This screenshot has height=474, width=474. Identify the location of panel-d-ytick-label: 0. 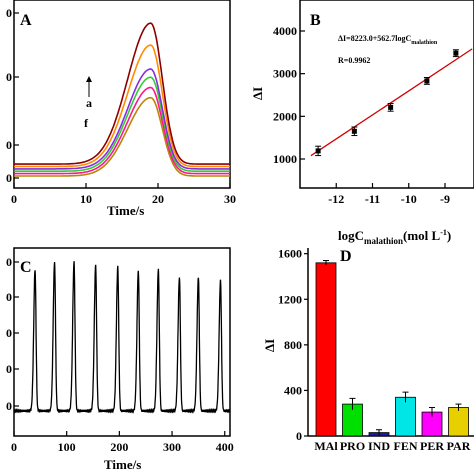
(299, 436).